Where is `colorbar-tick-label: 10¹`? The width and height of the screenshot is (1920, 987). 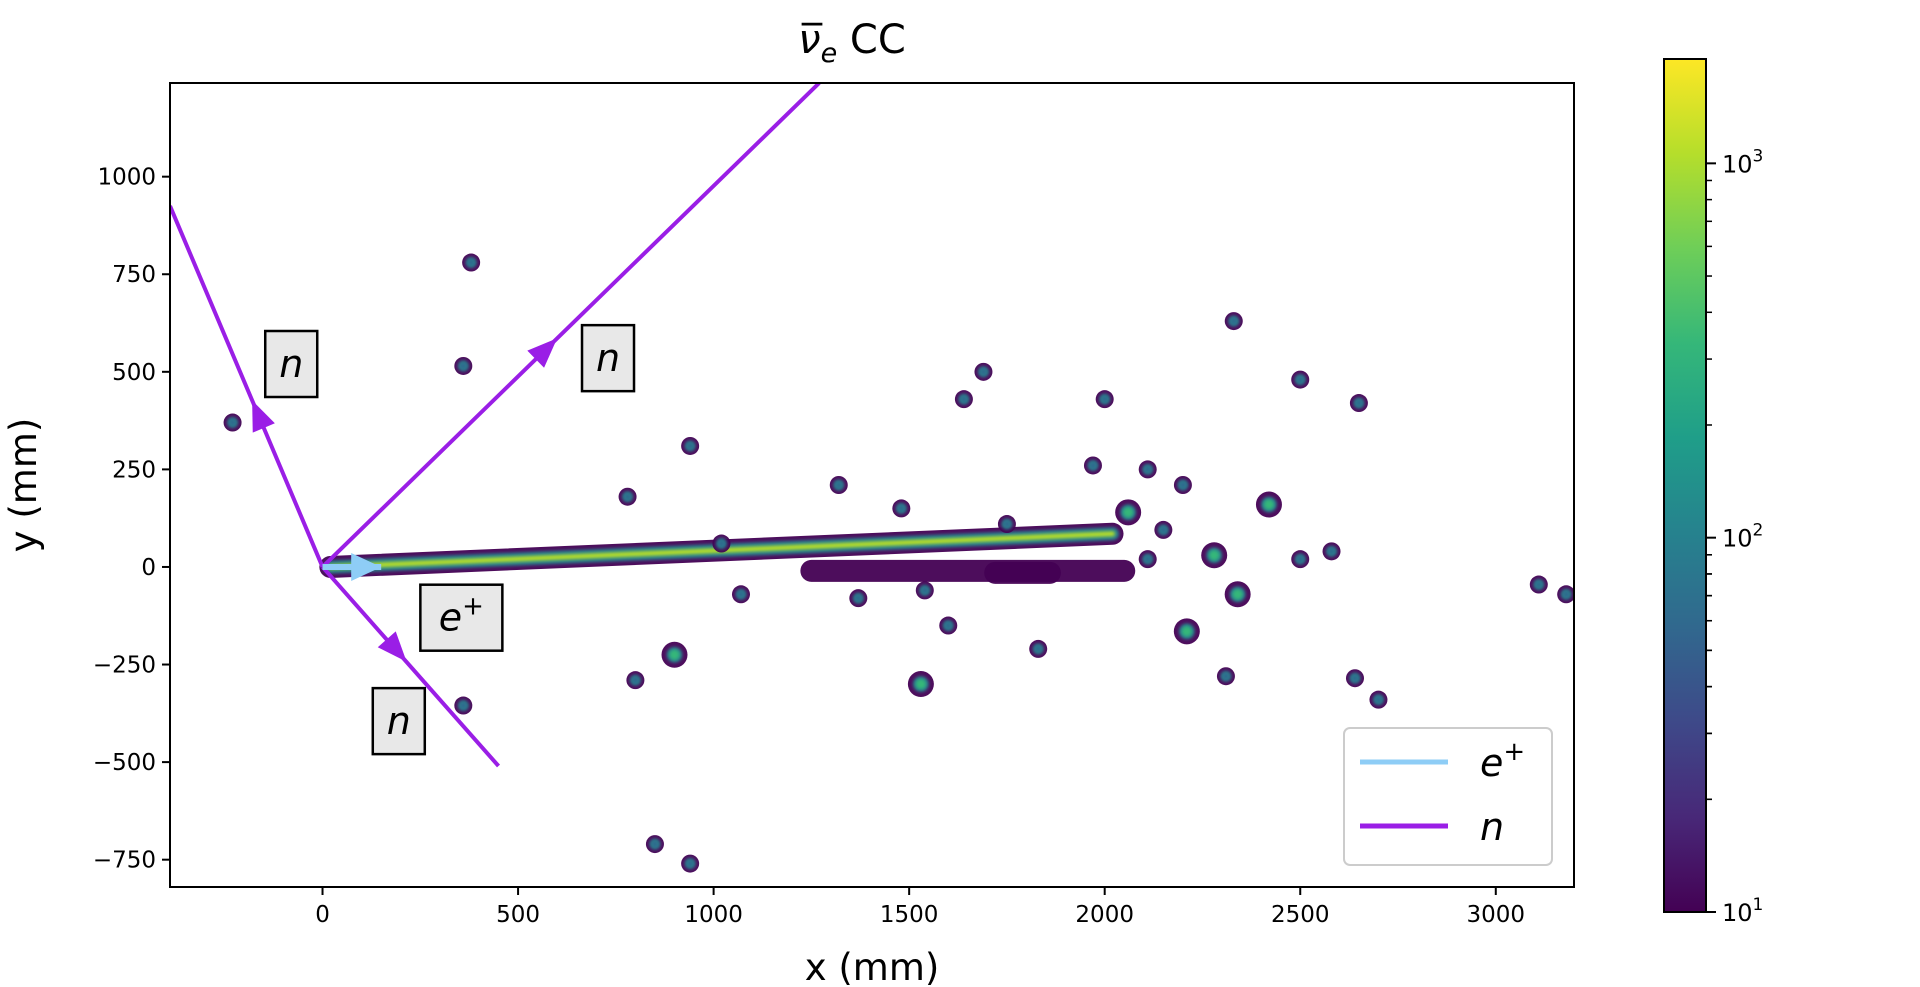
colorbar-tick-label: 10¹ is located at coordinates (1742, 911).